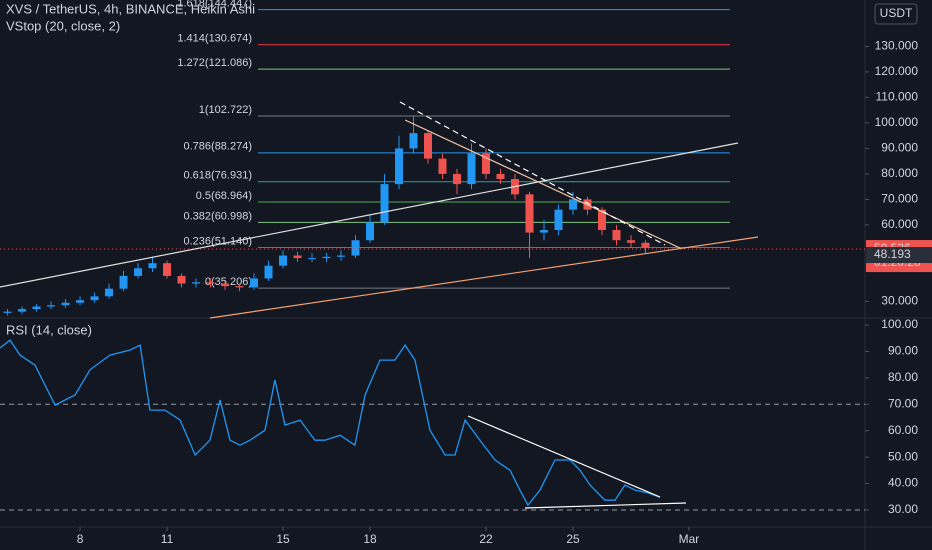 This screenshot has width=932, height=550. Describe the element at coordinates (899, 301) in the screenshot. I see `y-tick-label: 30.000` at that location.